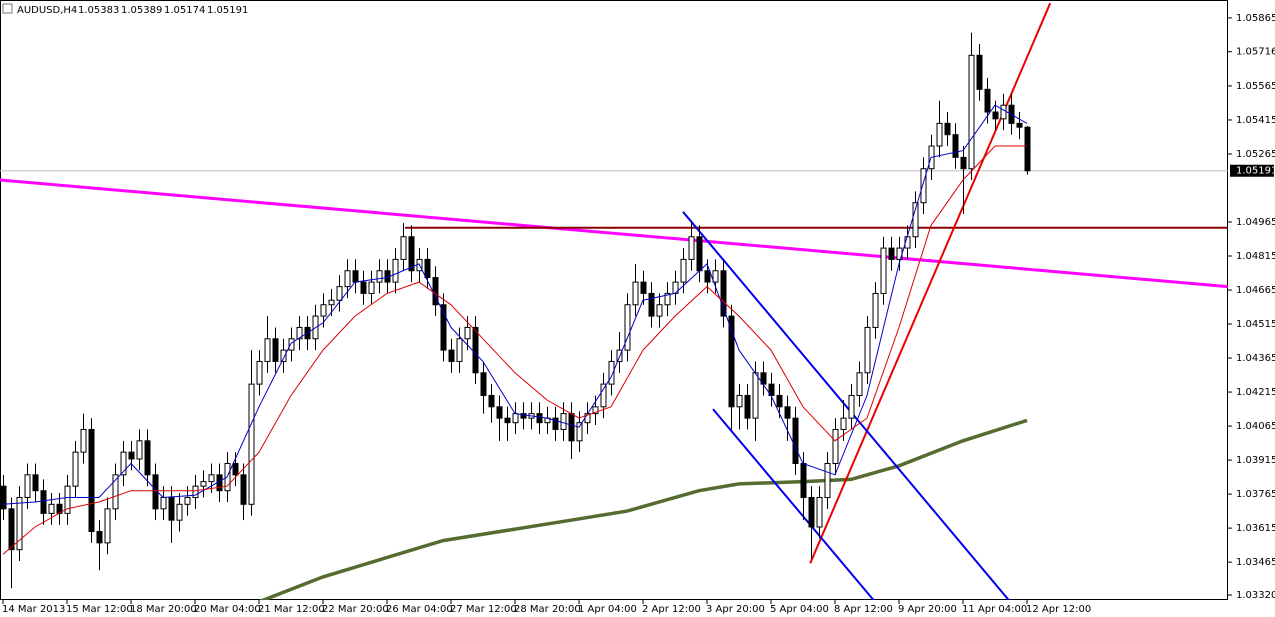  What do you see at coordinates (1255, 290) in the screenshot?
I see `y-tick-label: 1.04665` at bounding box center [1255, 290].